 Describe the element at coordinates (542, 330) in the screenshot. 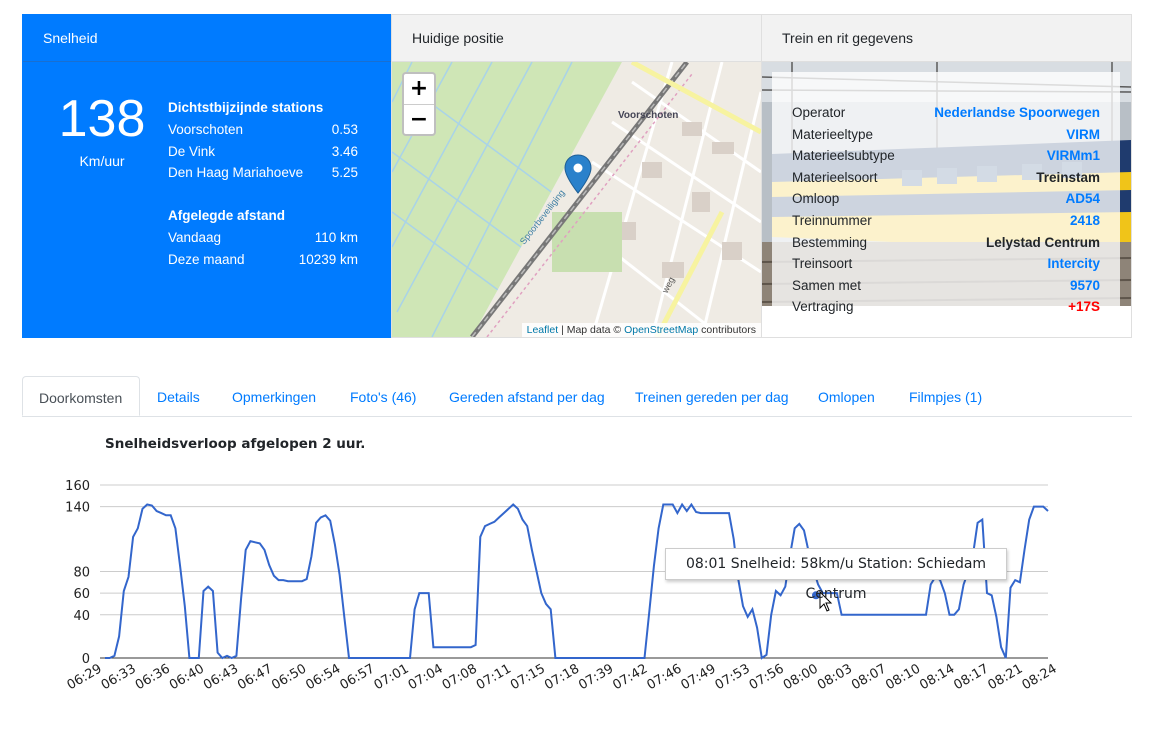

I see `leaflet-link: Leaflet` at that location.